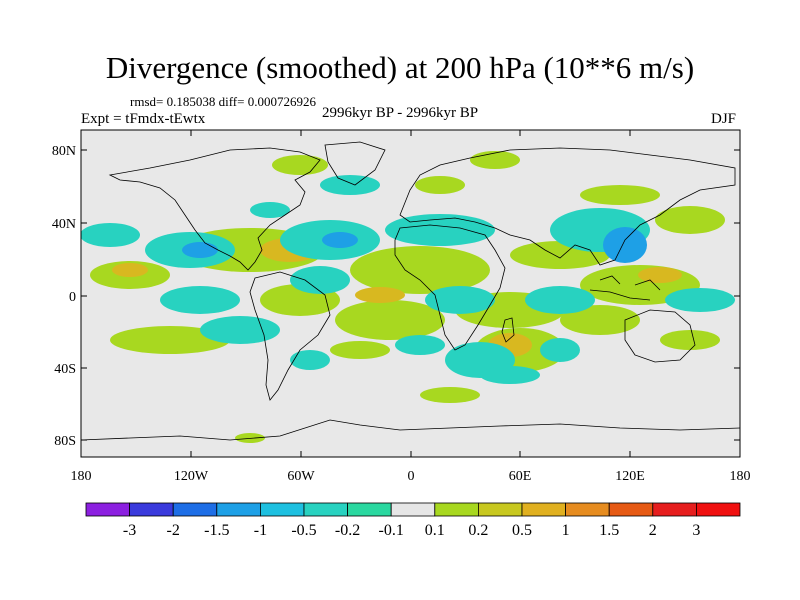 Image resolution: width=800 pixels, height=600 pixels. Describe the element at coordinates (450, 287) in the screenshot. I see `coastline-africa` at that location.